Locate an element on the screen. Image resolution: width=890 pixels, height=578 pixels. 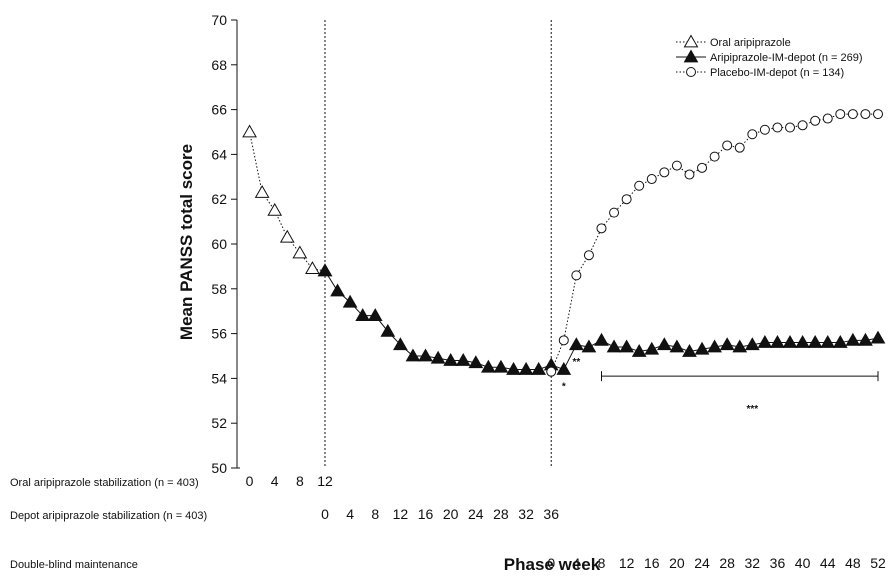
phase-label: Double-blind maintenance is located at coordinates (74, 565).